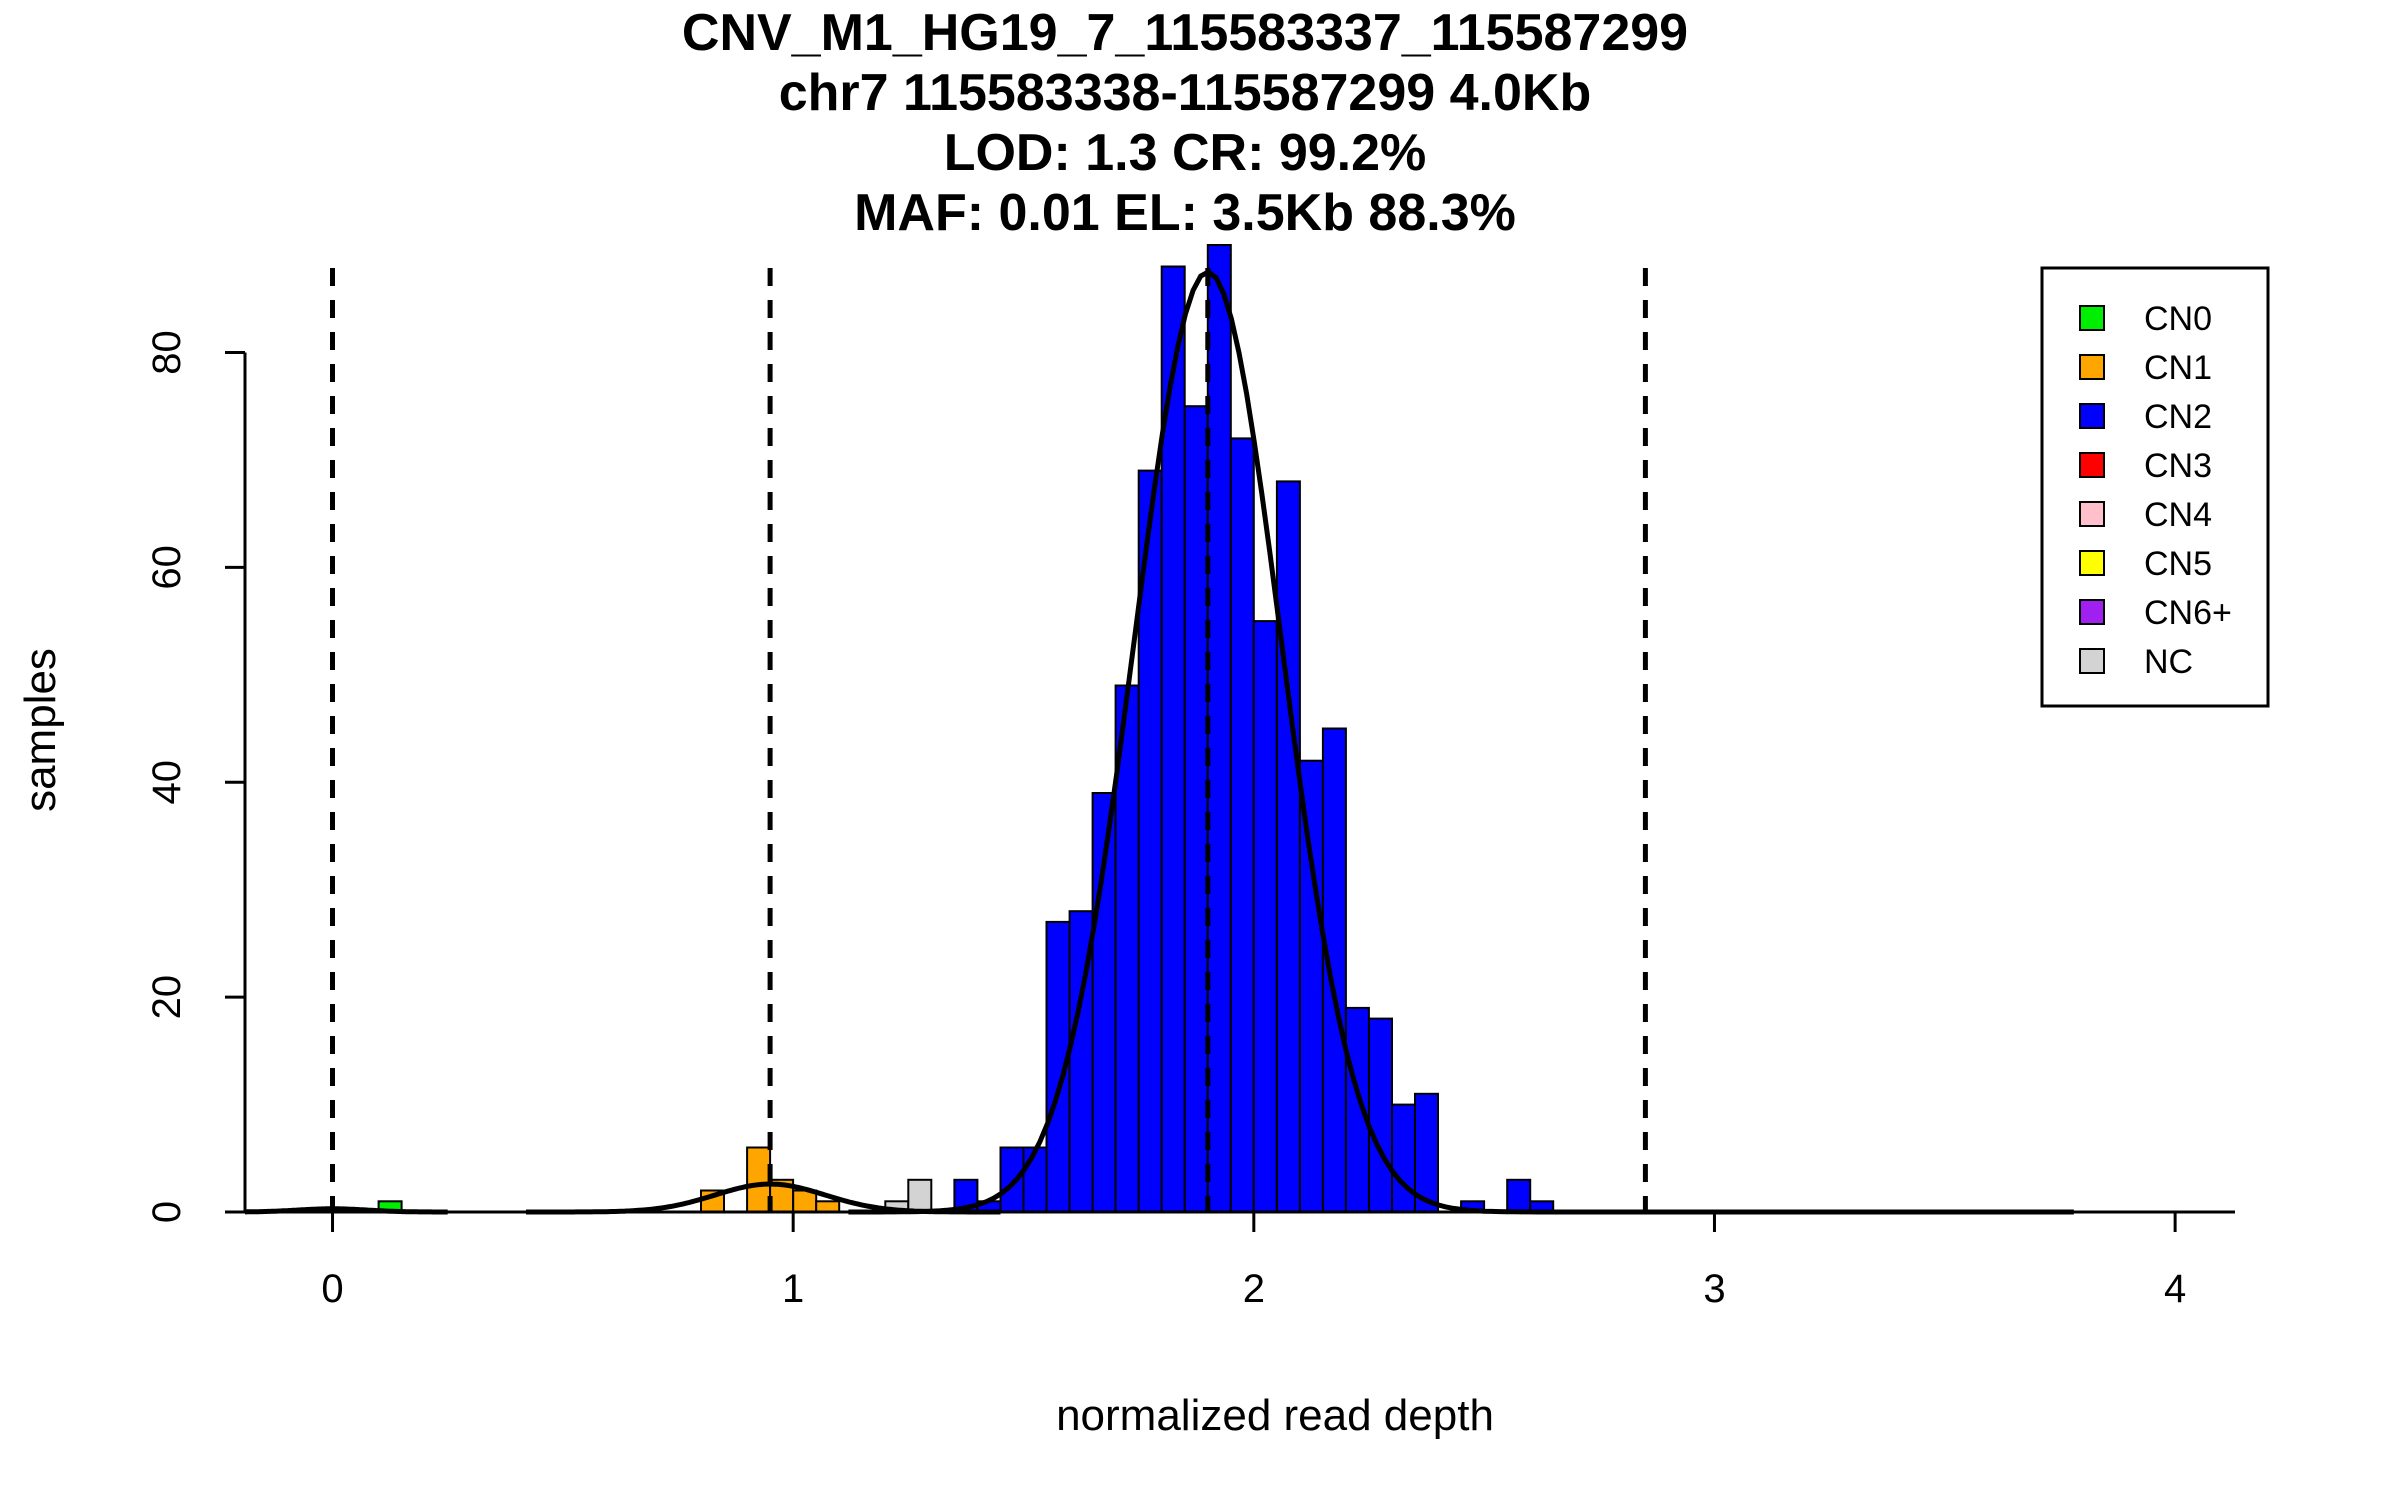 This screenshot has height=1505, width=2400. Describe the element at coordinates (2178, 319) in the screenshot. I see `legend-label: CN0` at that location.